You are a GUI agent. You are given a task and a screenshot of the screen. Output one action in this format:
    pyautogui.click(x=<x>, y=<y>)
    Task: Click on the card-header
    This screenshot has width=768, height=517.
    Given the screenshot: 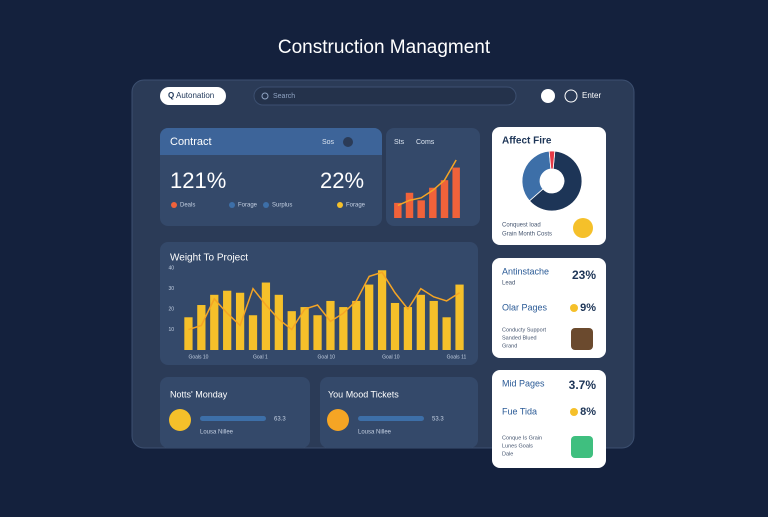 What is the action you would take?
    pyautogui.click(x=271, y=141)
    